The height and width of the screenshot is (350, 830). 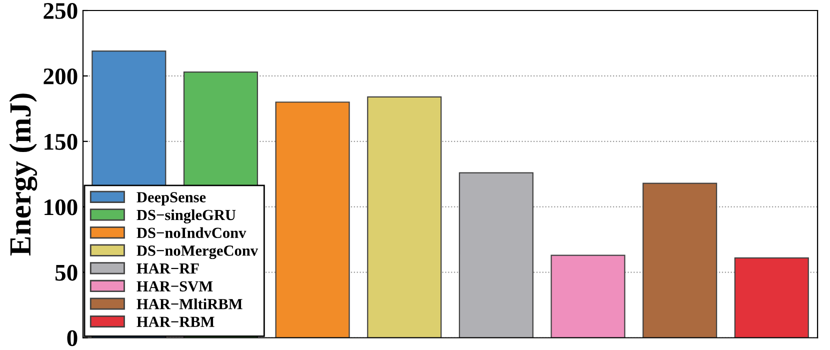 I want to click on legend-label: DS−noMergeConv, so click(x=197, y=253).